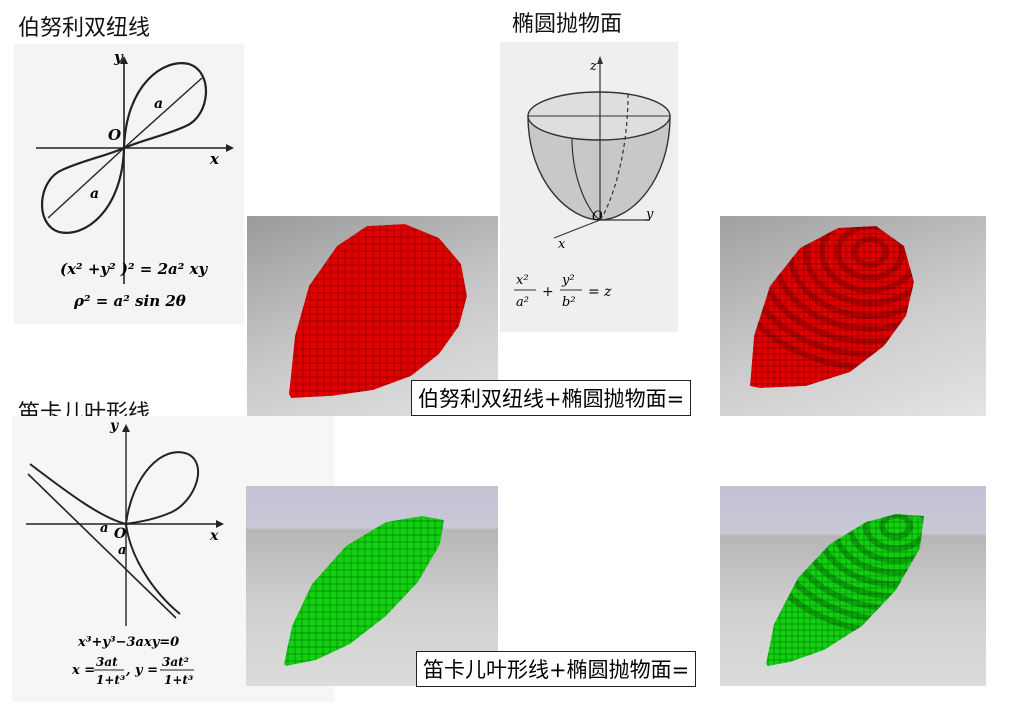 The width and height of the screenshot is (1009, 706). I want to click on lemniscate-title: 伯努利双纽线, so click(84, 28).